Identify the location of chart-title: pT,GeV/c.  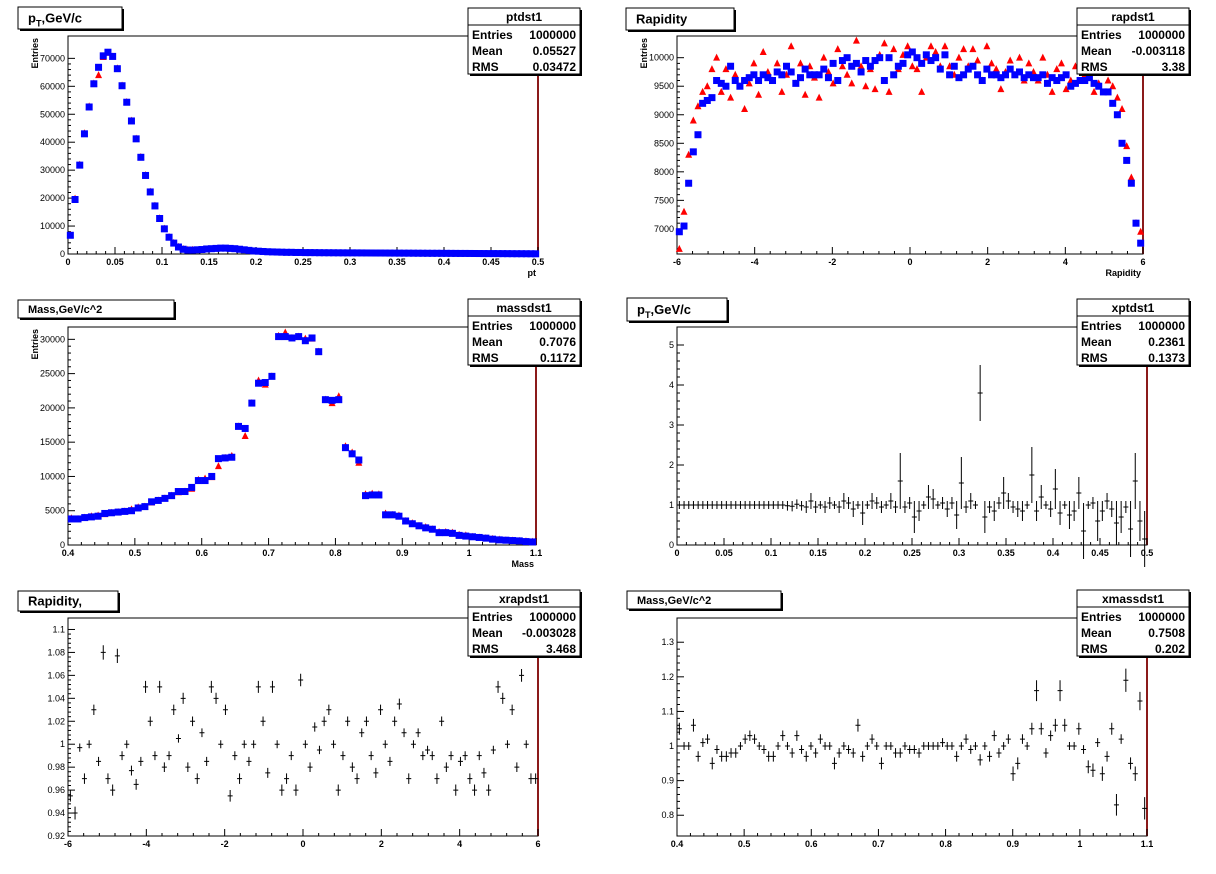
(55, 20).